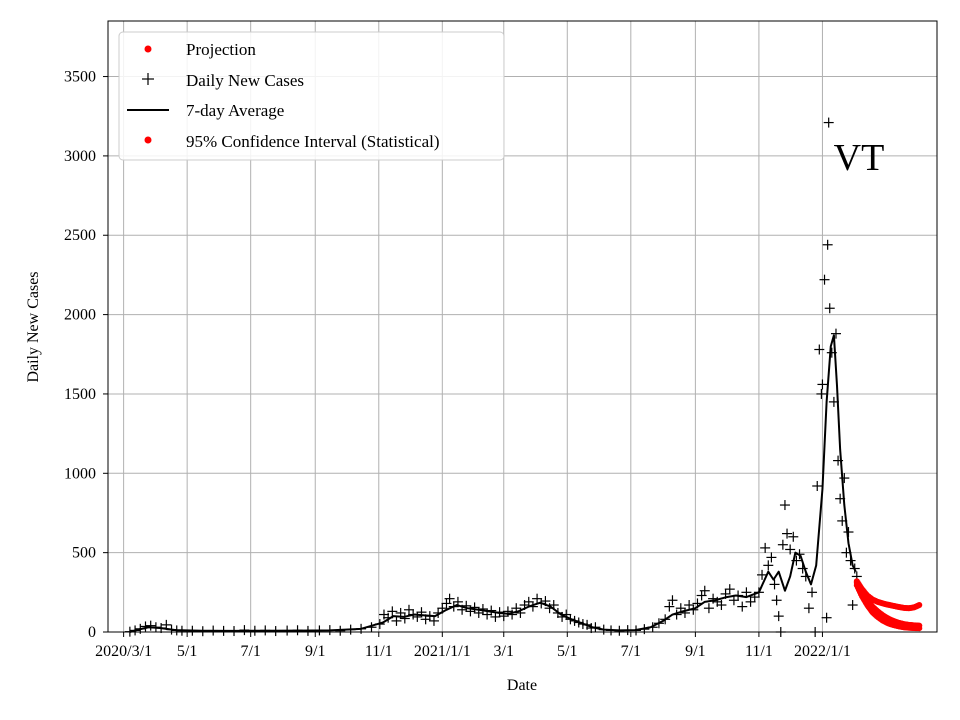  I want to click on x-tick-label: 3/1, so click(504, 651).